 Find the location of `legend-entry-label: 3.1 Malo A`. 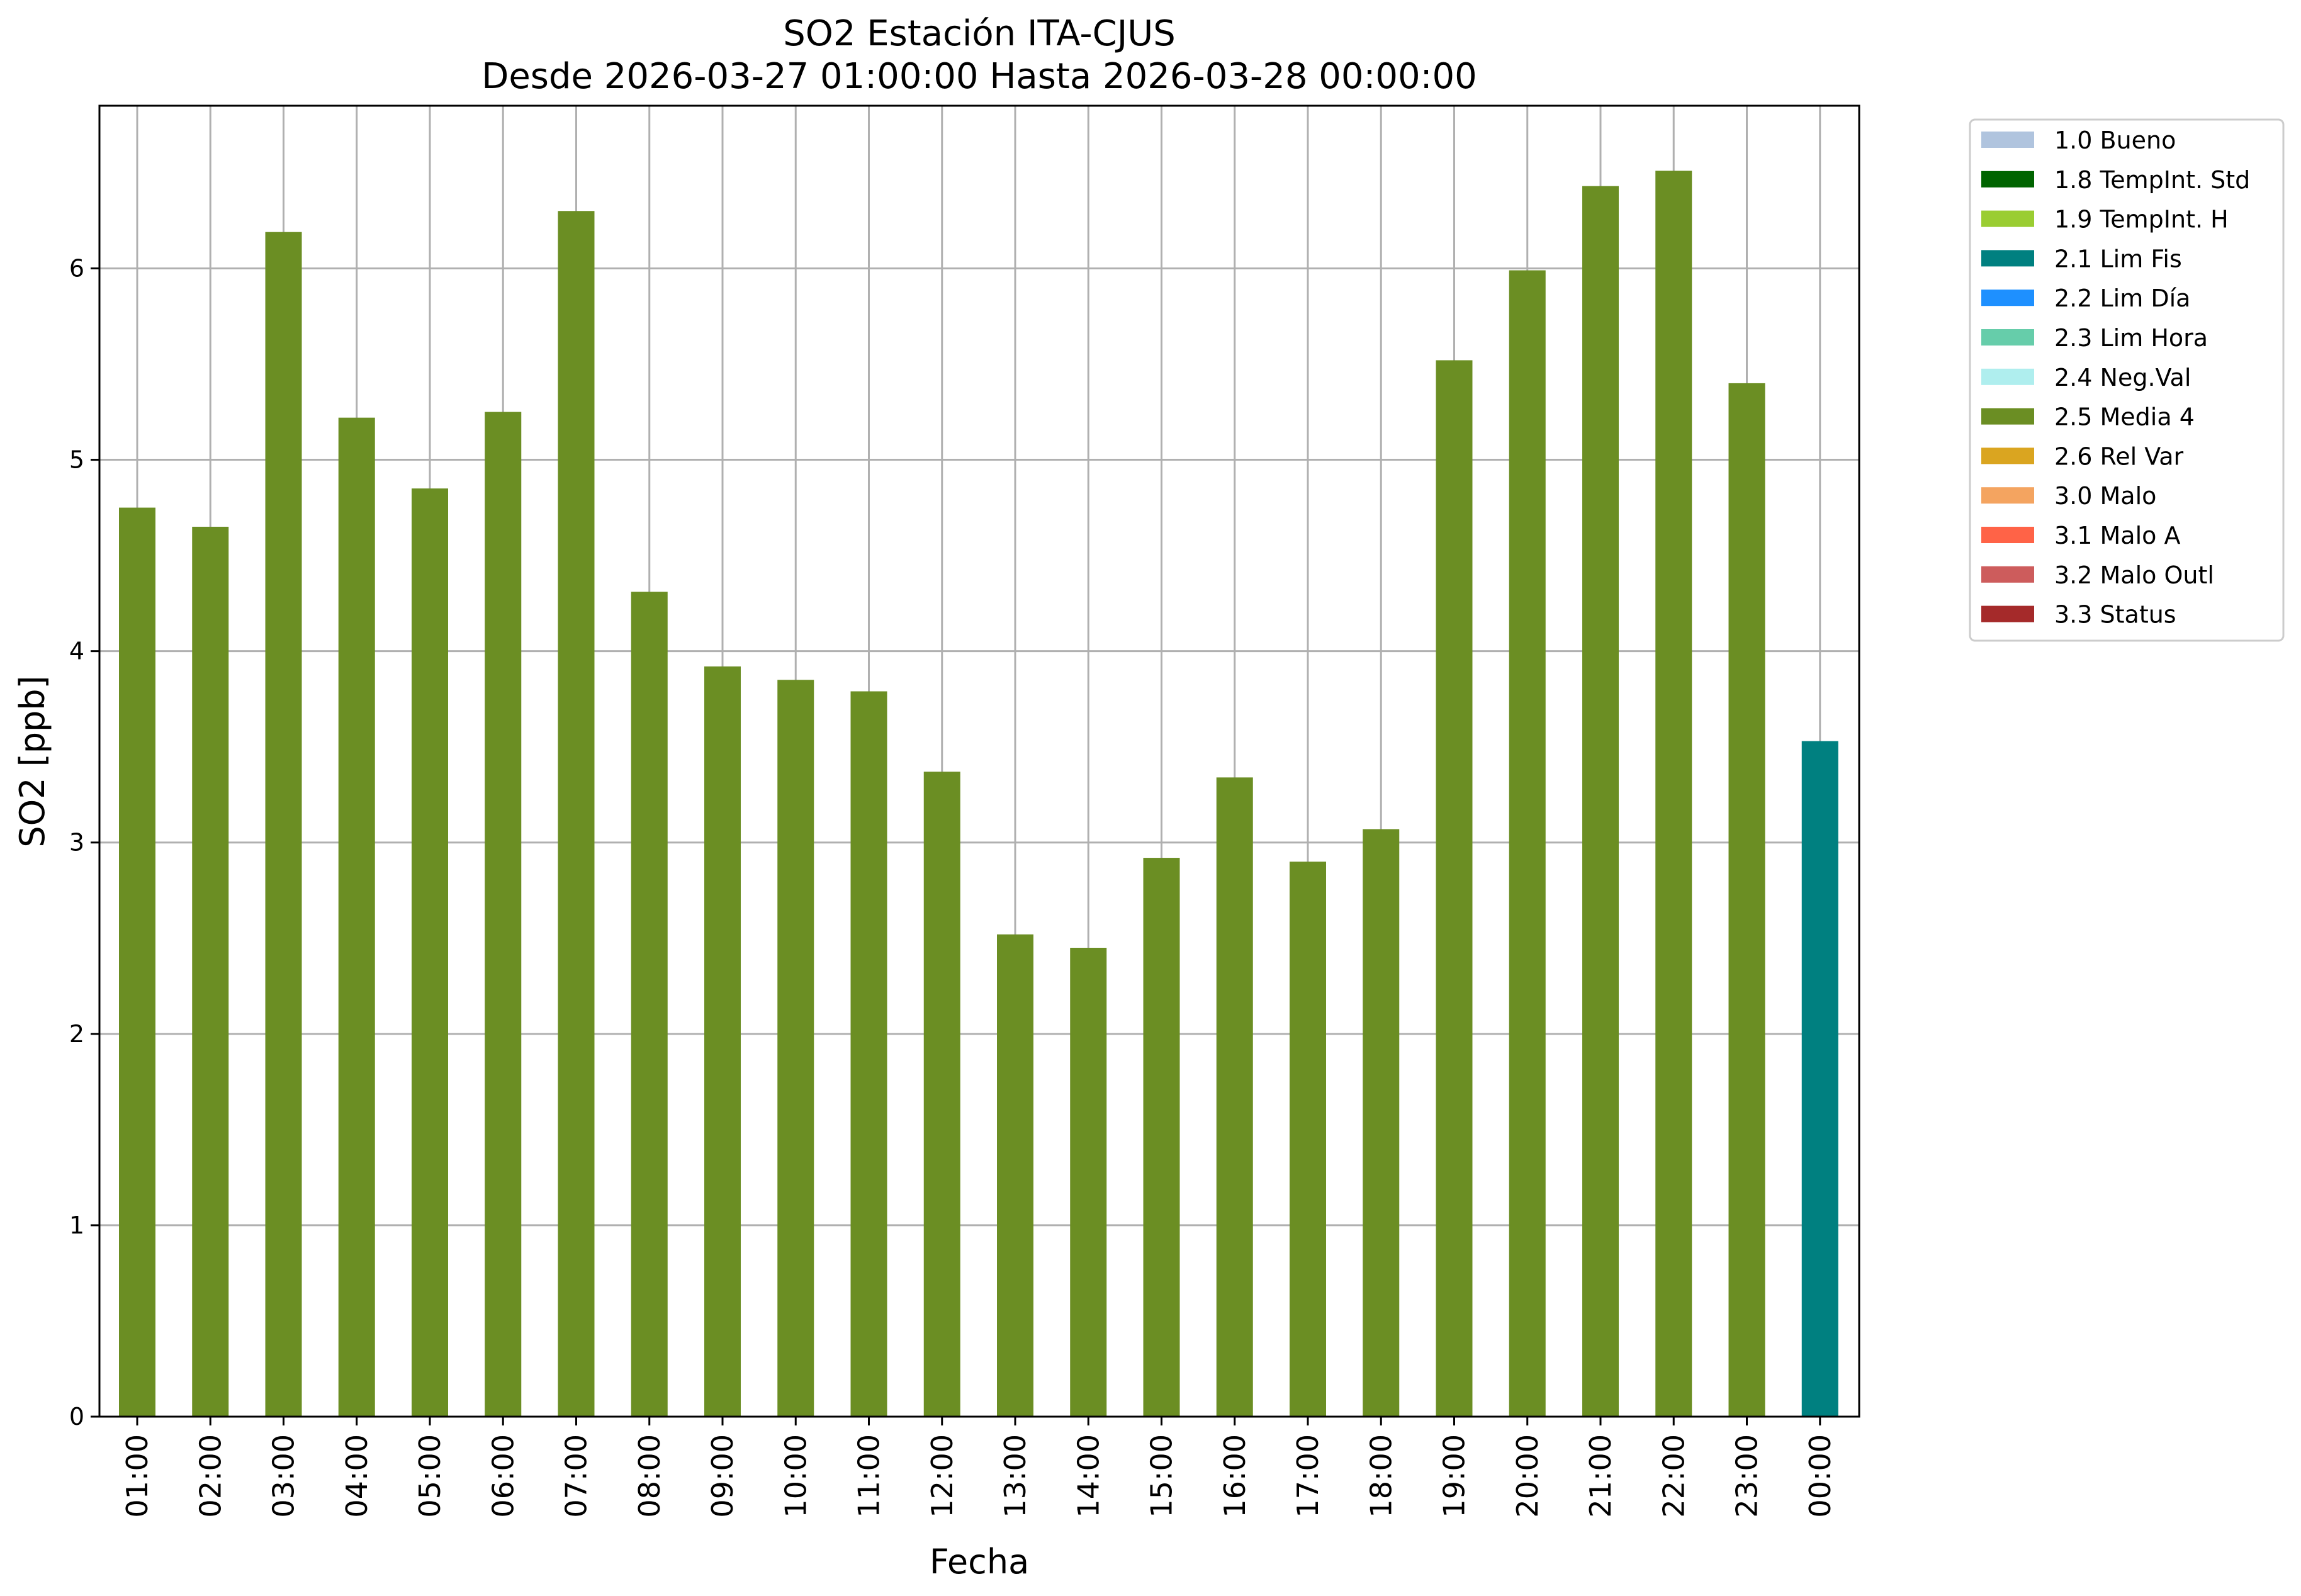

legend-entry-label: 3.1 Malo A is located at coordinates (2117, 535).